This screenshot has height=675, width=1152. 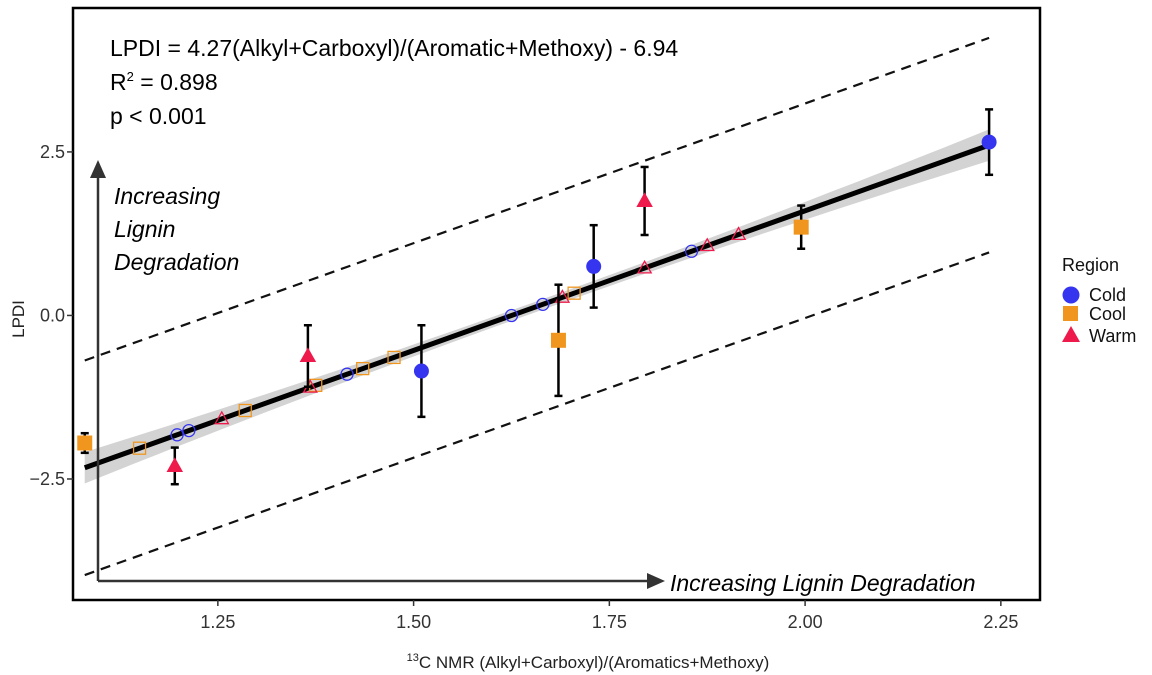 I want to click on x-tick-label-2: 1.75, so click(x=609, y=622).